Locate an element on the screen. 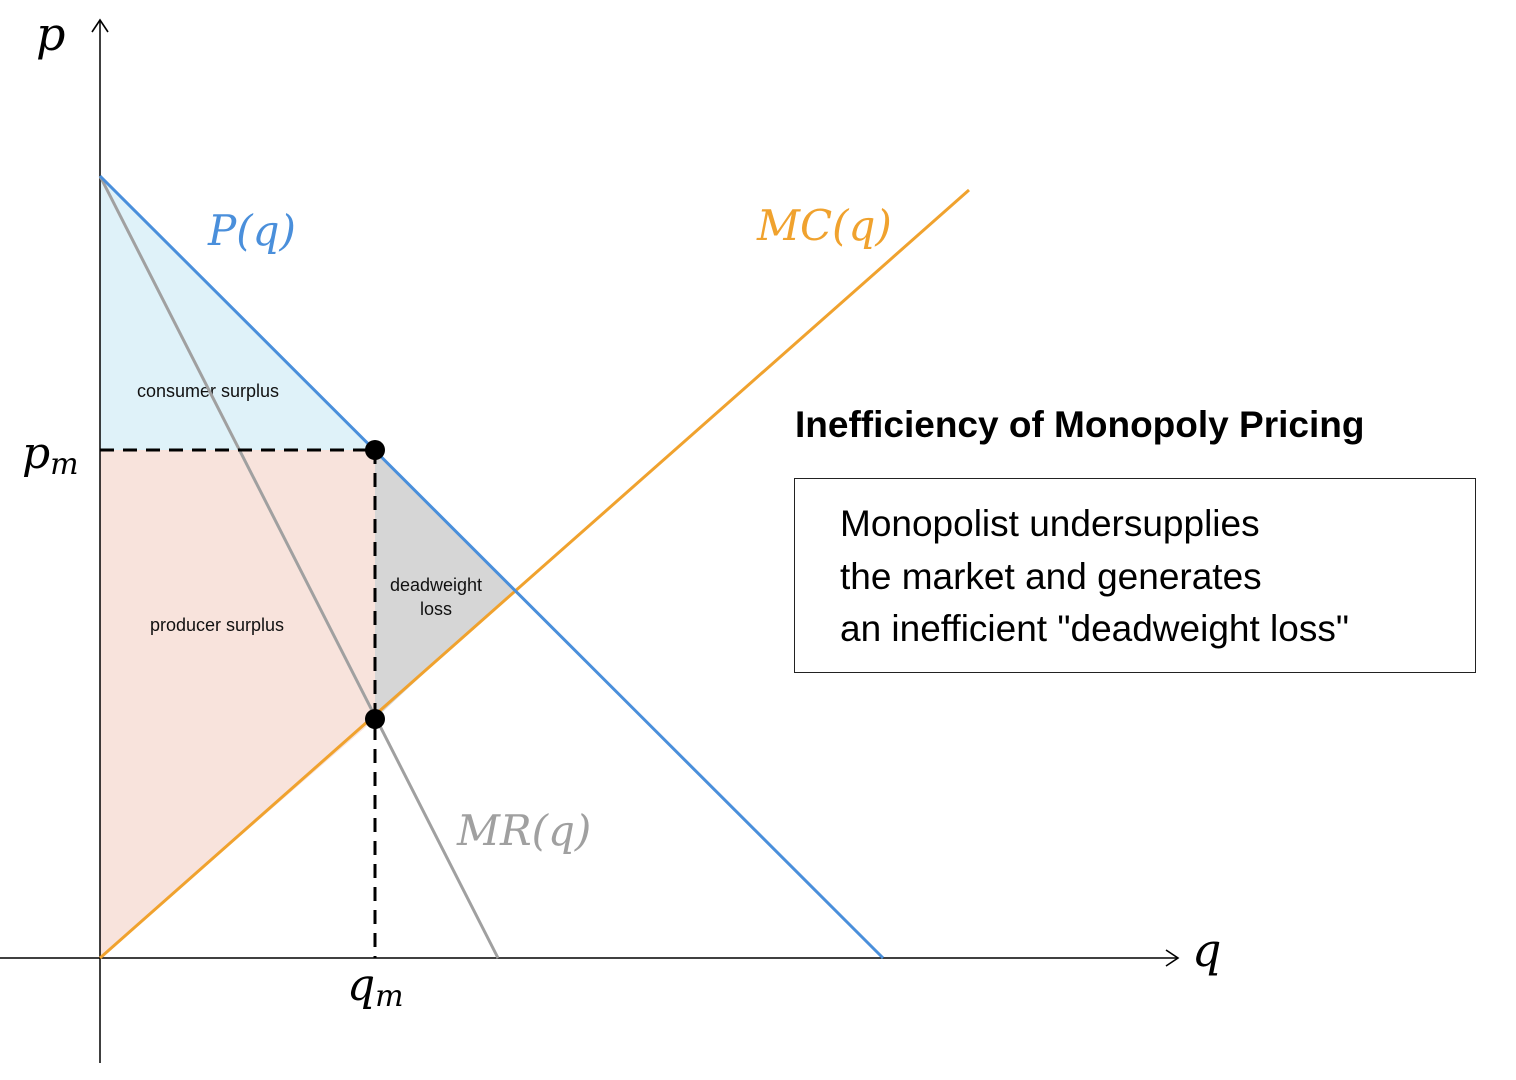 This screenshot has height=1080, width=1516. producer-surplus-label: producer surplus is located at coordinates (217, 625).